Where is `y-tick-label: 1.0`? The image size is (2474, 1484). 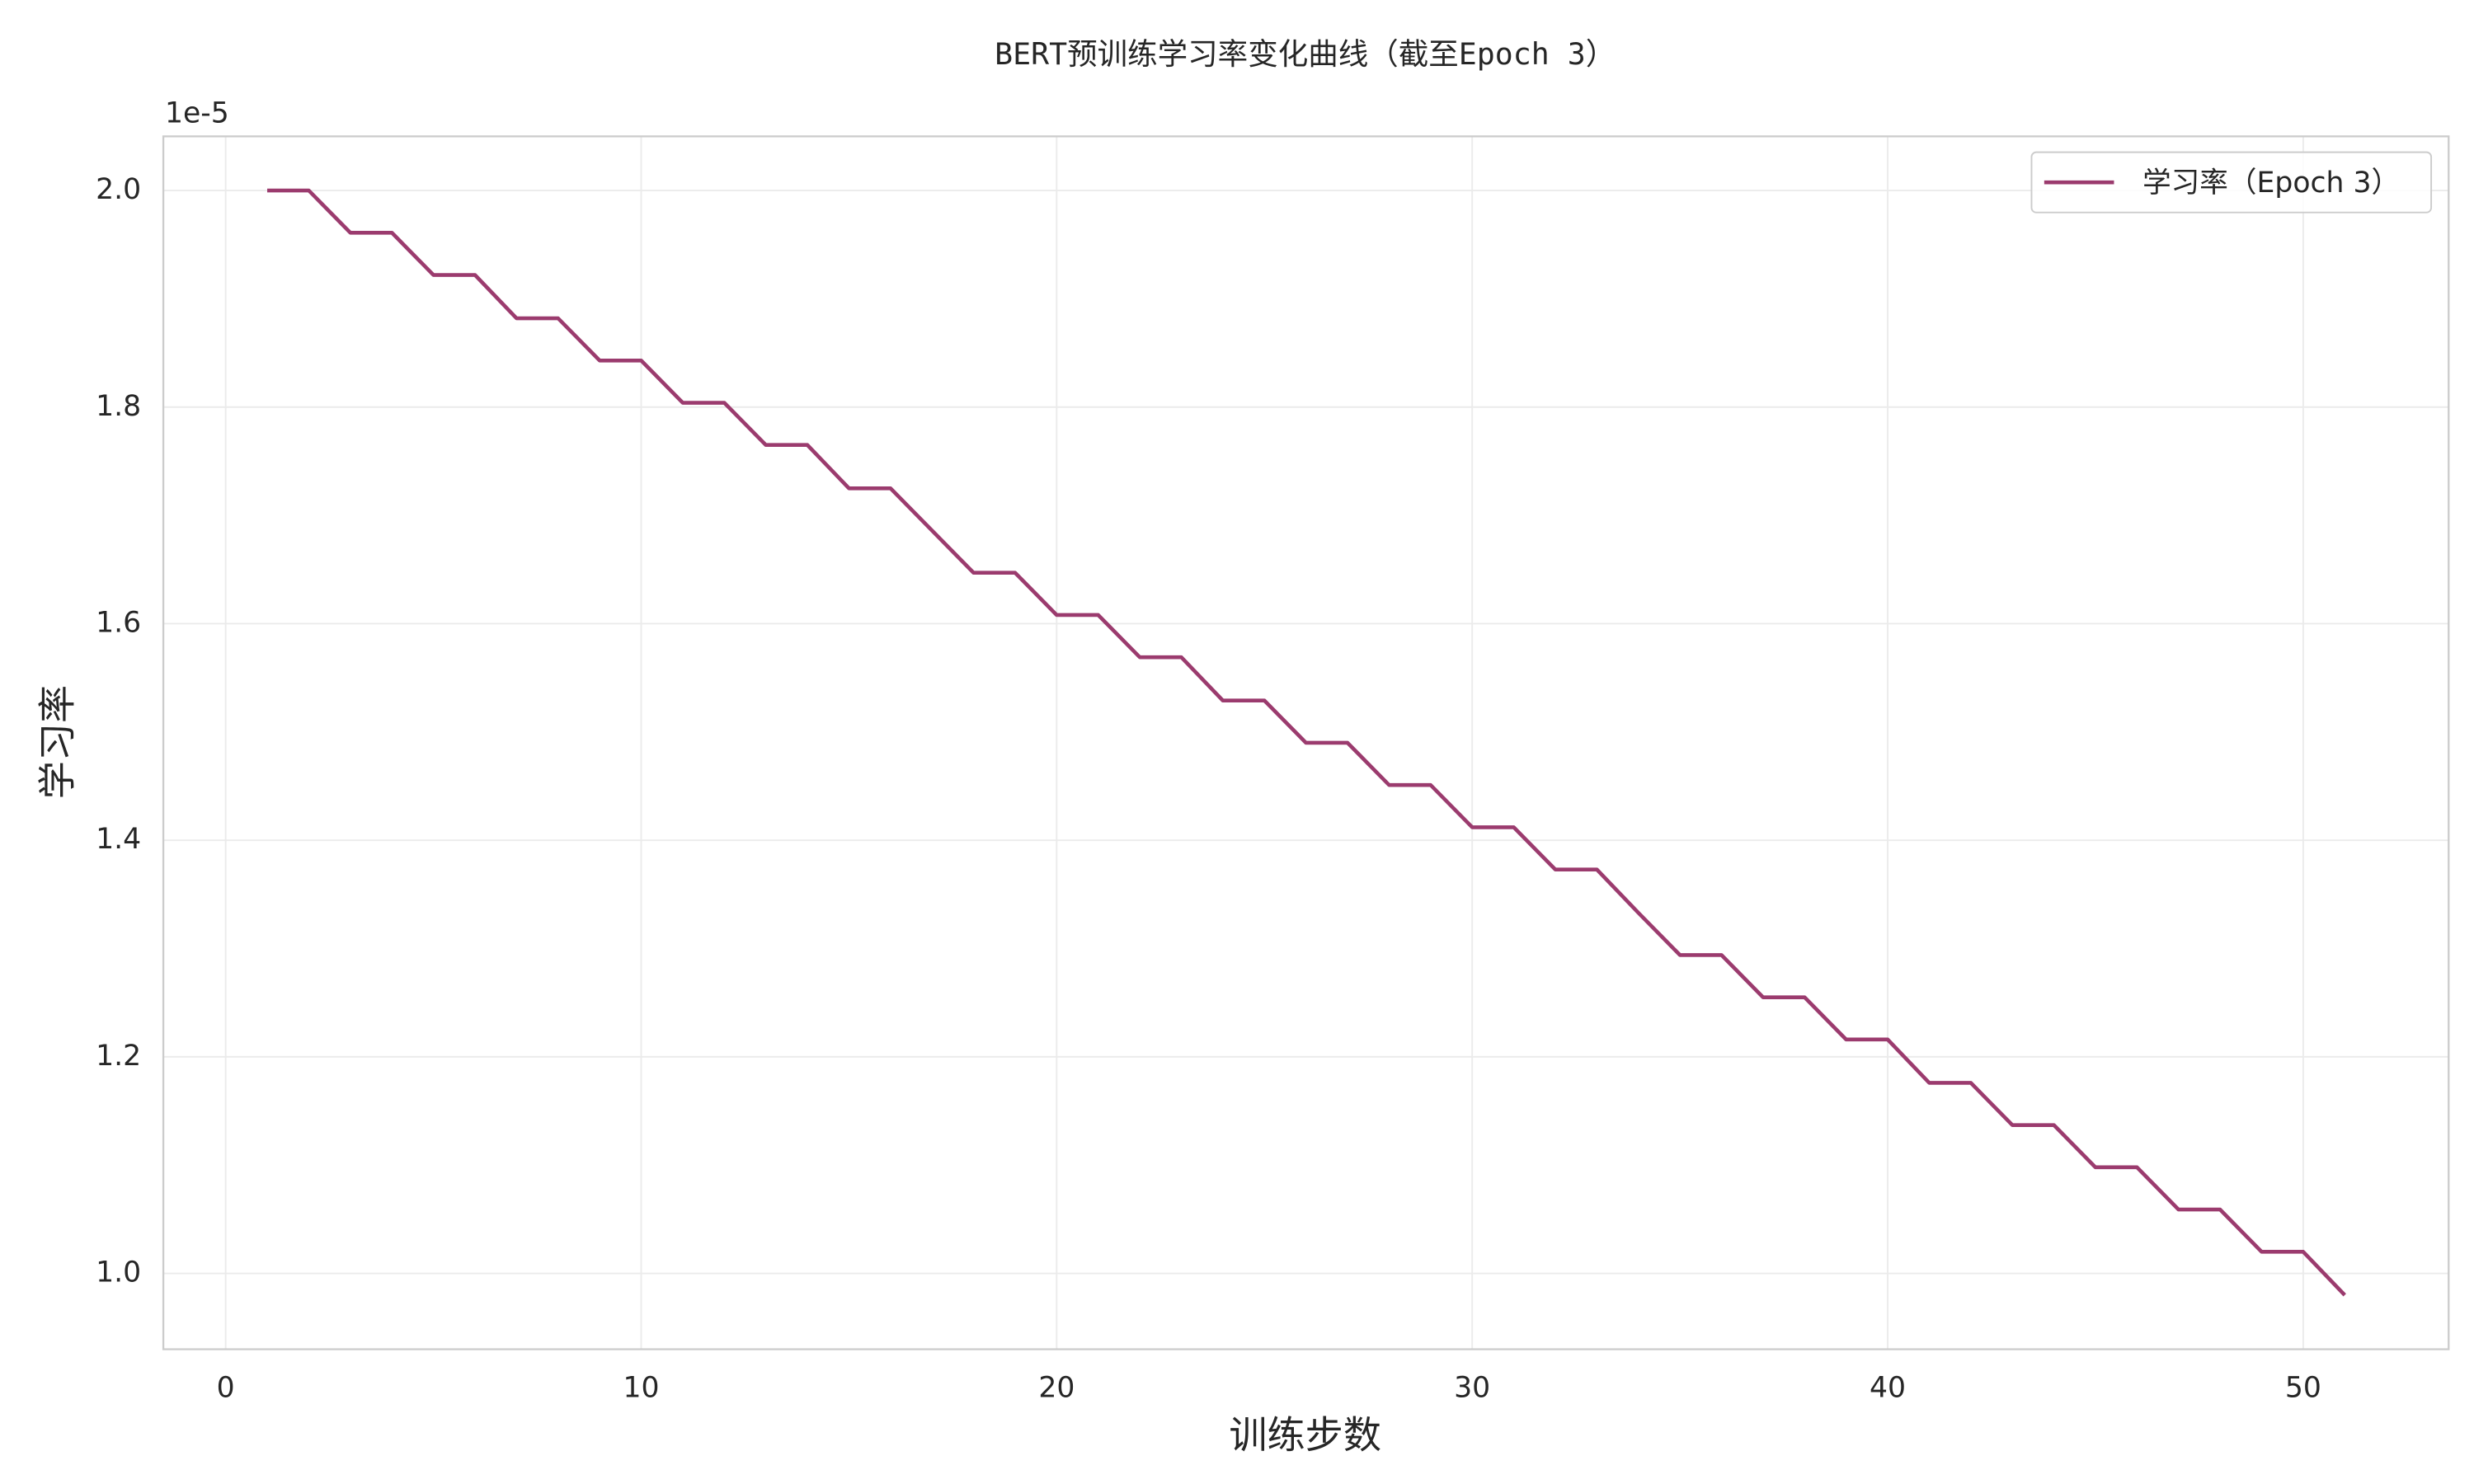
y-tick-label: 1.0 is located at coordinates (118, 1272).